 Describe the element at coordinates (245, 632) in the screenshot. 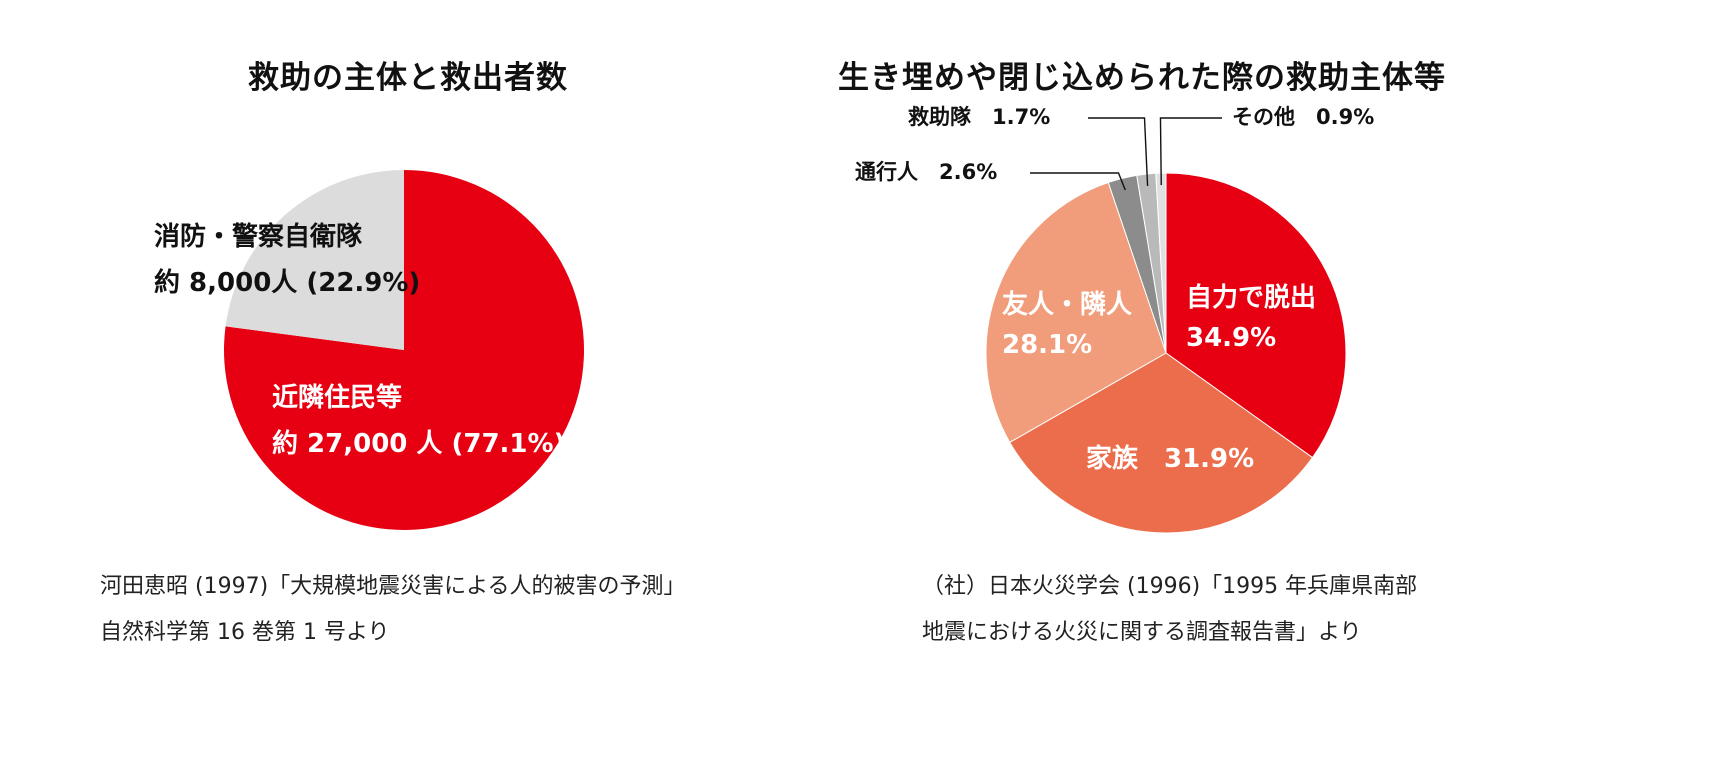

I see `chart1-source-line-2: 自然科学第 16 巻第 1 号より` at that location.